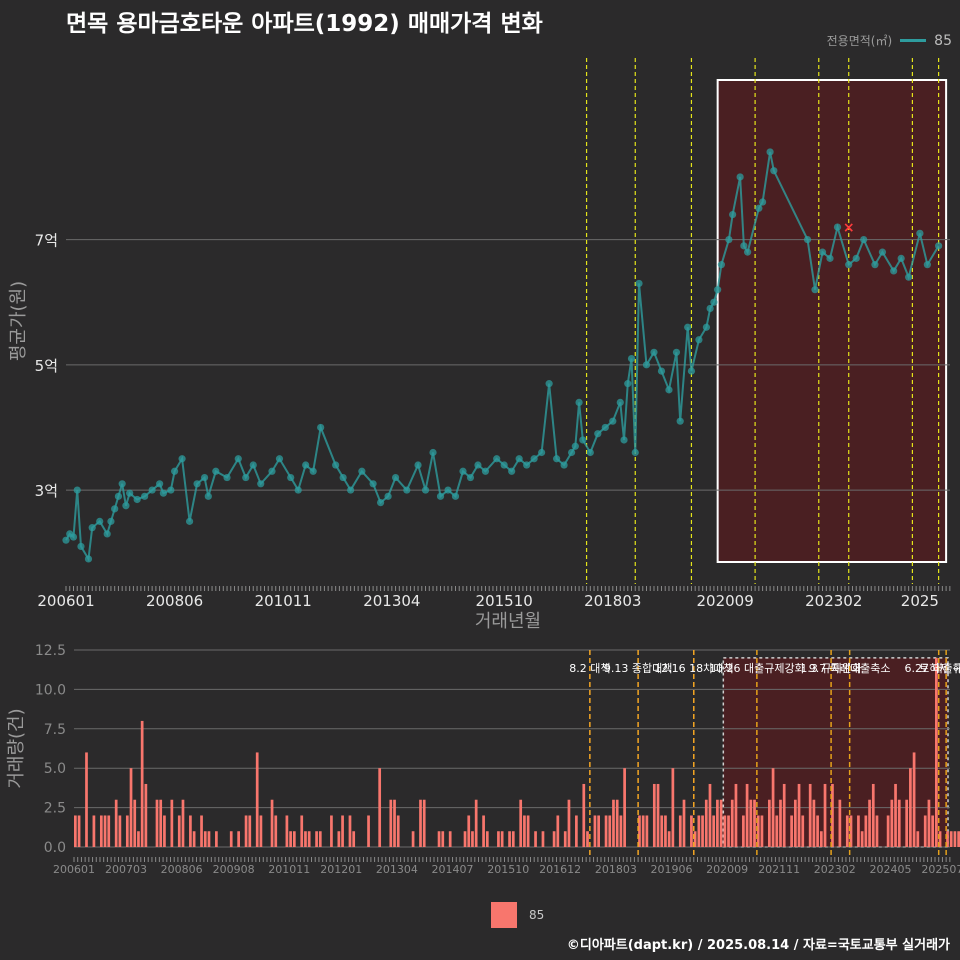 The height and width of the screenshot is (960, 960). What do you see at coordinates (508, 621) in the screenshot?
I see `x-axis-title: 거래년월` at bounding box center [508, 621].